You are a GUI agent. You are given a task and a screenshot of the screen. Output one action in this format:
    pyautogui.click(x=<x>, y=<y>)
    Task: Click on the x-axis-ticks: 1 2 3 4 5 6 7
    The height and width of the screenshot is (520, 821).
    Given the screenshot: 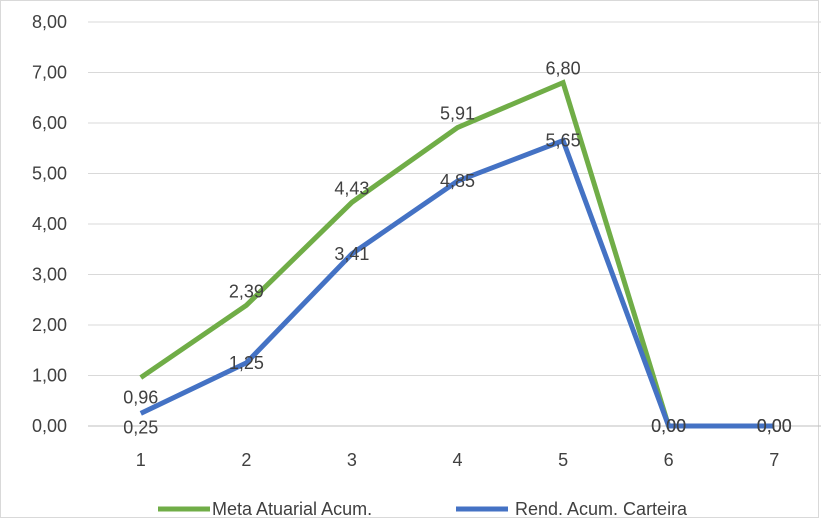 What is the action you would take?
    pyautogui.click(x=457, y=460)
    